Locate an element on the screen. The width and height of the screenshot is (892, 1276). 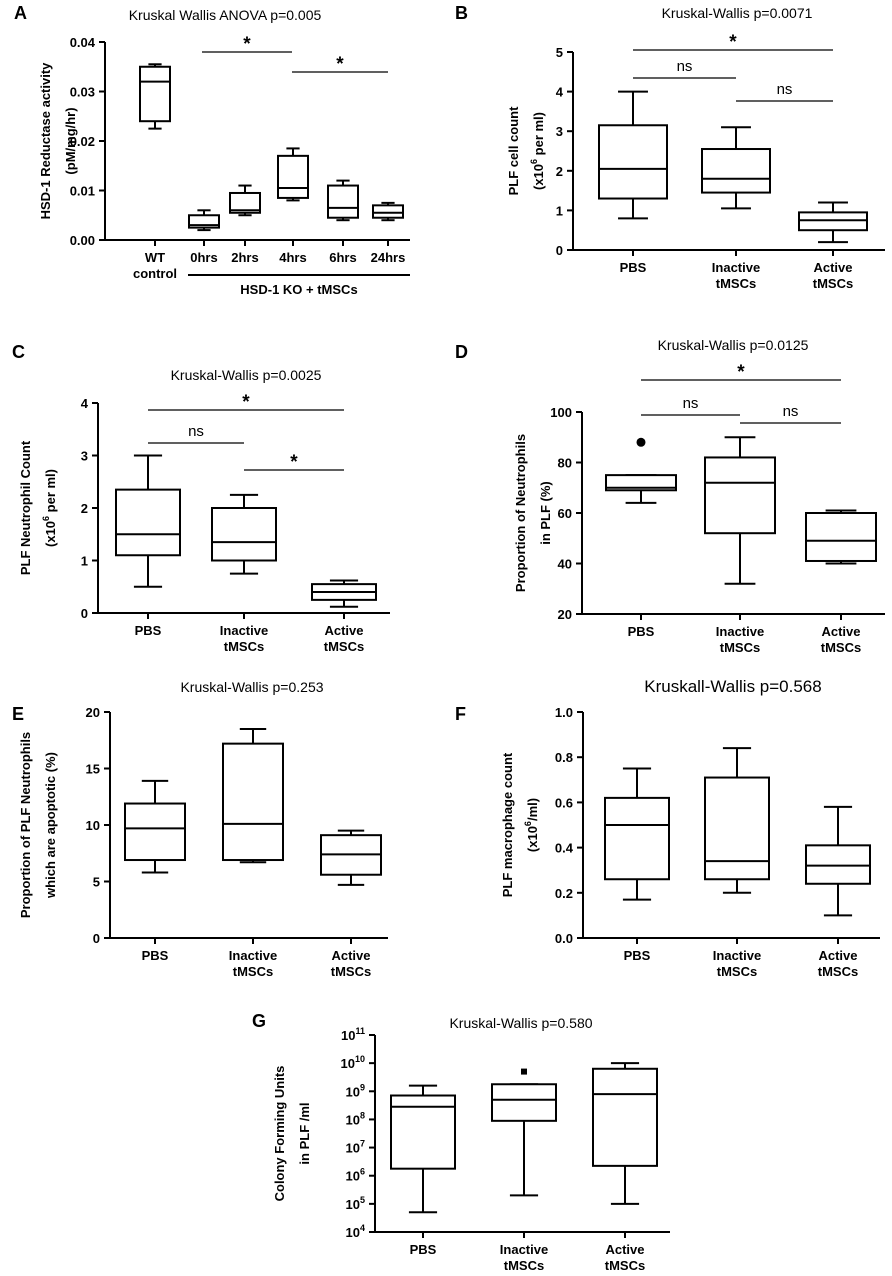
x-tick-label: 0hrs is located at coordinates (203, 257).